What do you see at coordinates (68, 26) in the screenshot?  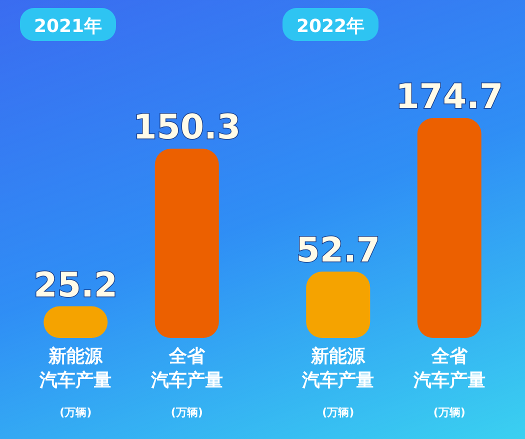 I see `chart-title: 2021年` at bounding box center [68, 26].